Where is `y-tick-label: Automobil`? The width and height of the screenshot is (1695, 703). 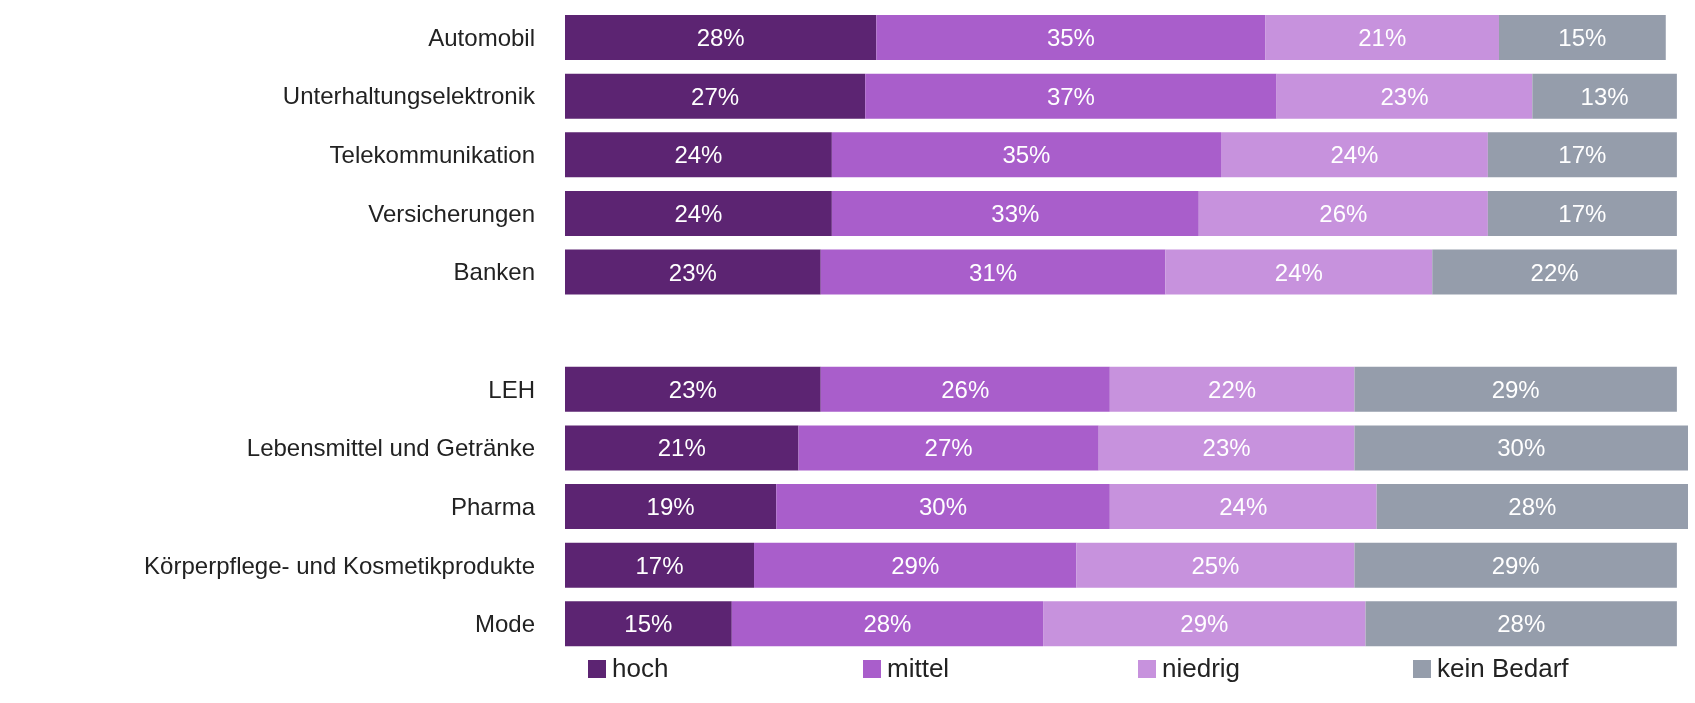 y-tick-label: Automobil is located at coordinates (481, 37).